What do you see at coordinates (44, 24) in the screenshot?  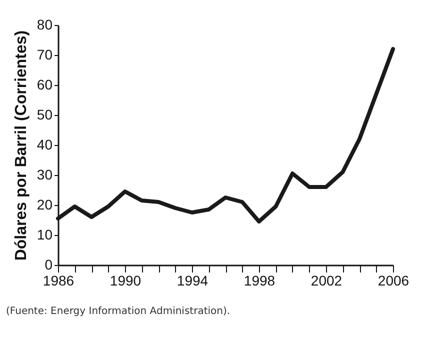 I see `y-tick-label: 80` at bounding box center [44, 24].